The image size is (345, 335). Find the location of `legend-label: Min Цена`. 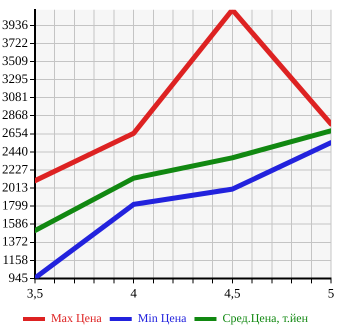

legend-label: Min Цена is located at coordinates (163, 318).